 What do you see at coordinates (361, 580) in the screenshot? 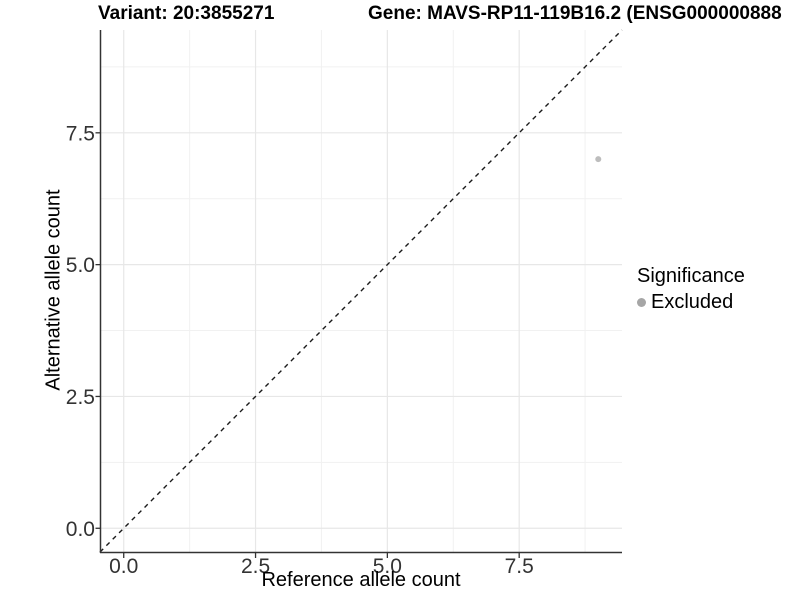
I see `x-axis-title: Reference allele count` at bounding box center [361, 580].